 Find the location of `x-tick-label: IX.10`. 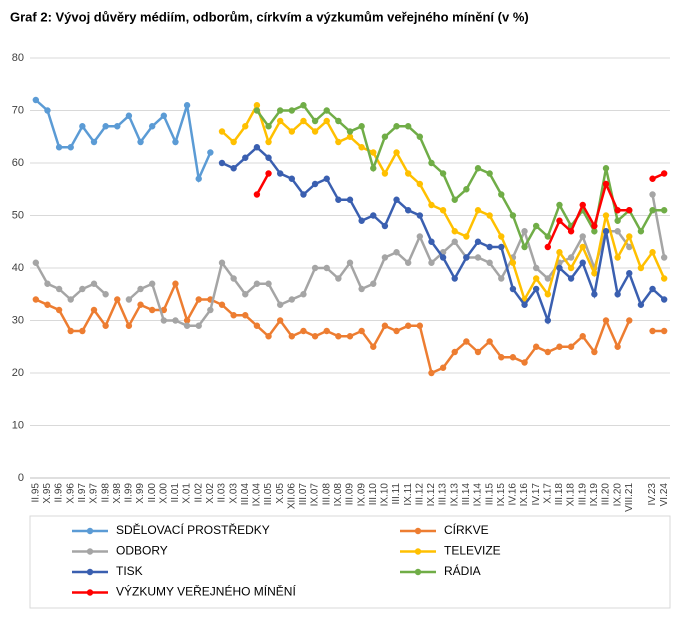

x-tick-label: IX.10 is located at coordinates (385, 495).